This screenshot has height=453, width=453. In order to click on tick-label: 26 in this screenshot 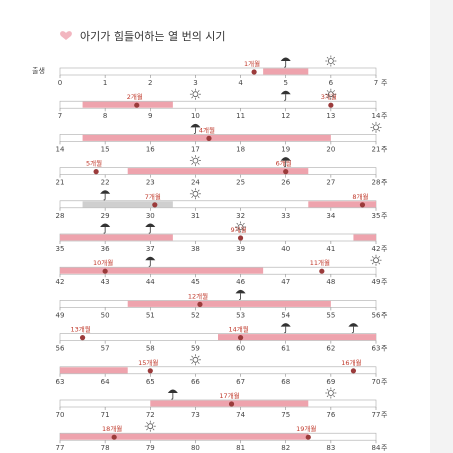, I will do `click(285, 183)`.